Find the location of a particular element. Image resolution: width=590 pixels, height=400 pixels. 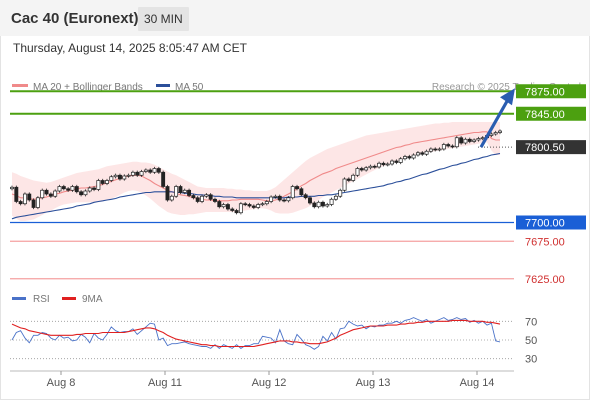

resistance-label-0: 7875.00 is located at coordinates (545, 92).